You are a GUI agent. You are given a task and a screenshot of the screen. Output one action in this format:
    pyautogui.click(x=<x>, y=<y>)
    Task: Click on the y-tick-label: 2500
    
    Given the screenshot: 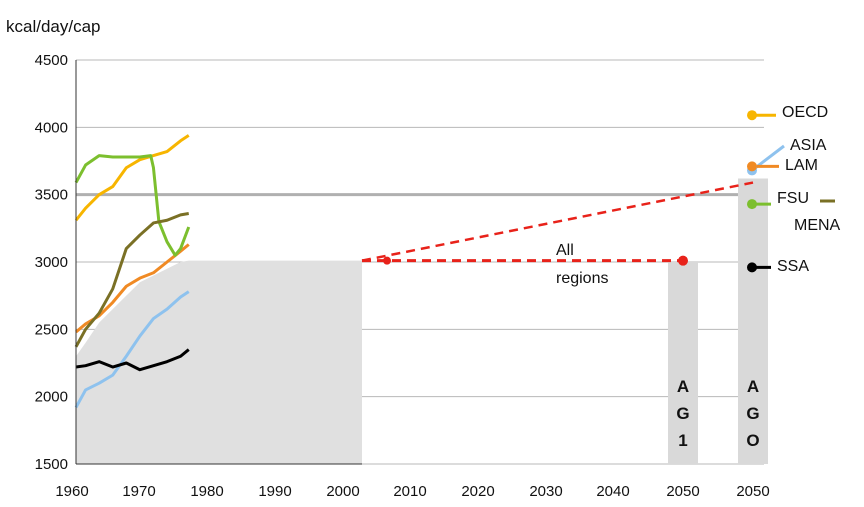 What is the action you would take?
    pyautogui.click(x=51, y=329)
    